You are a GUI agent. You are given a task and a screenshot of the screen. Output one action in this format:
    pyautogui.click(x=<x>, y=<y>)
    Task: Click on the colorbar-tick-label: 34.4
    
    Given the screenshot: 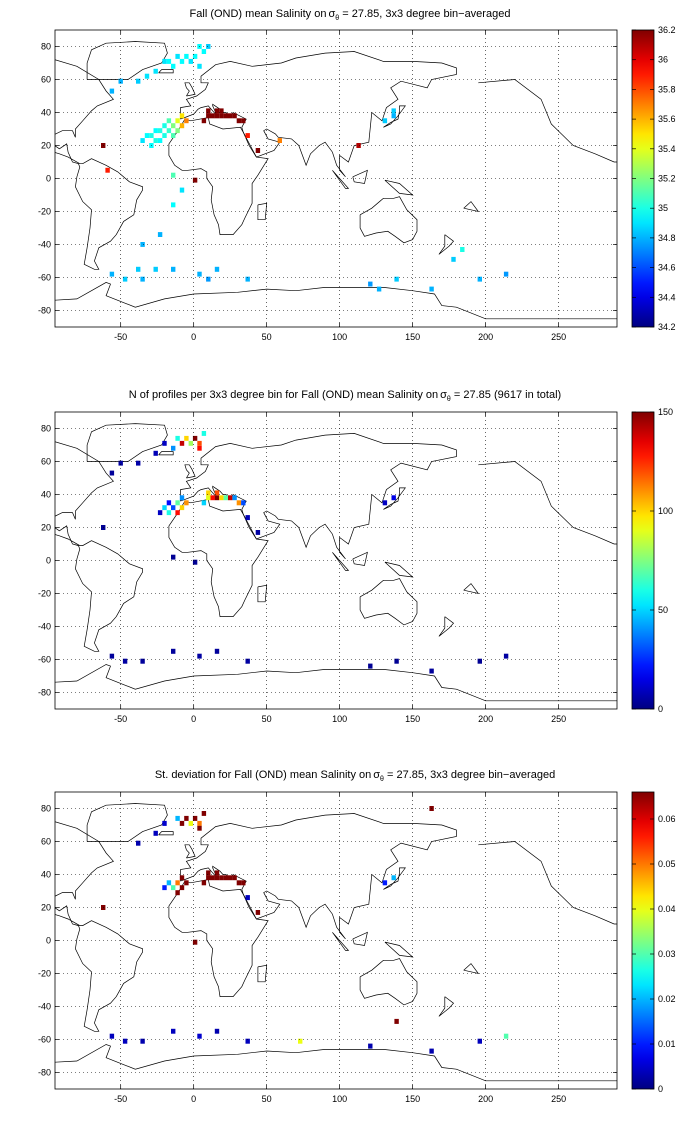 What is the action you would take?
    pyautogui.click(x=667, y=297)
    